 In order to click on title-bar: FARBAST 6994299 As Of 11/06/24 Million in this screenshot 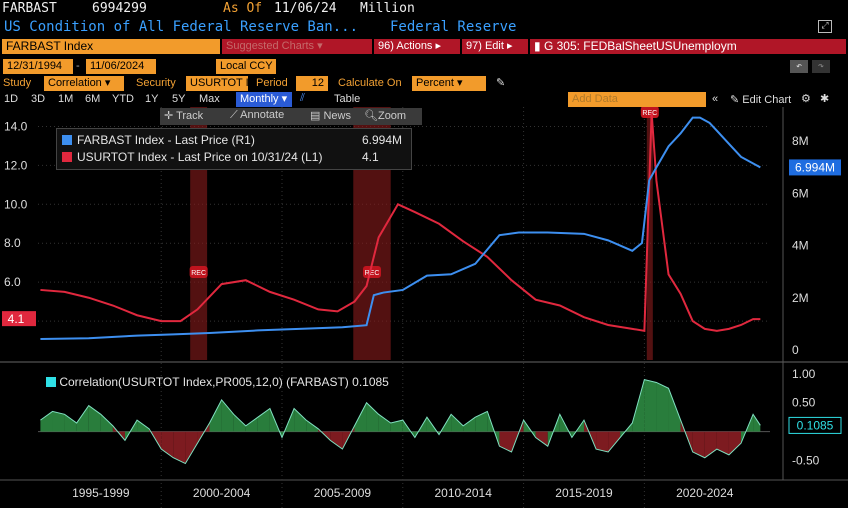, I will do `click(424, 8)`.